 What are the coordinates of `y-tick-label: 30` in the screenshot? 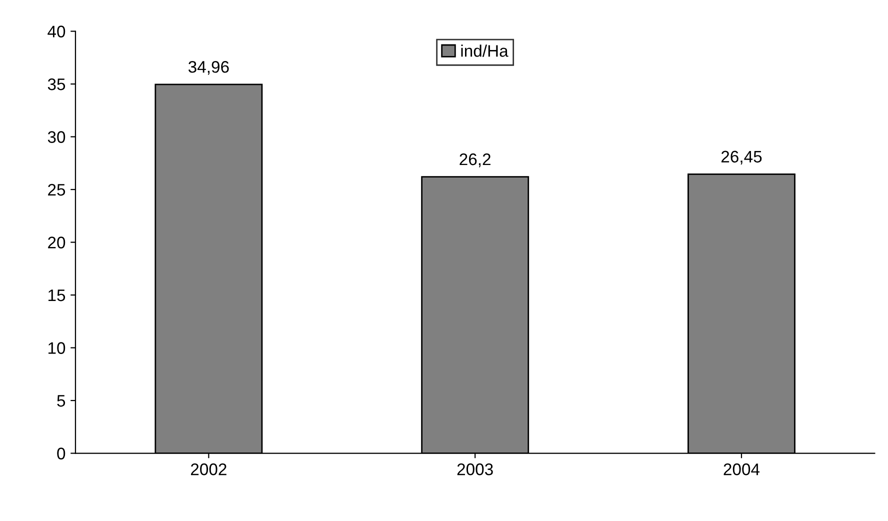 It's located at (57, 137).